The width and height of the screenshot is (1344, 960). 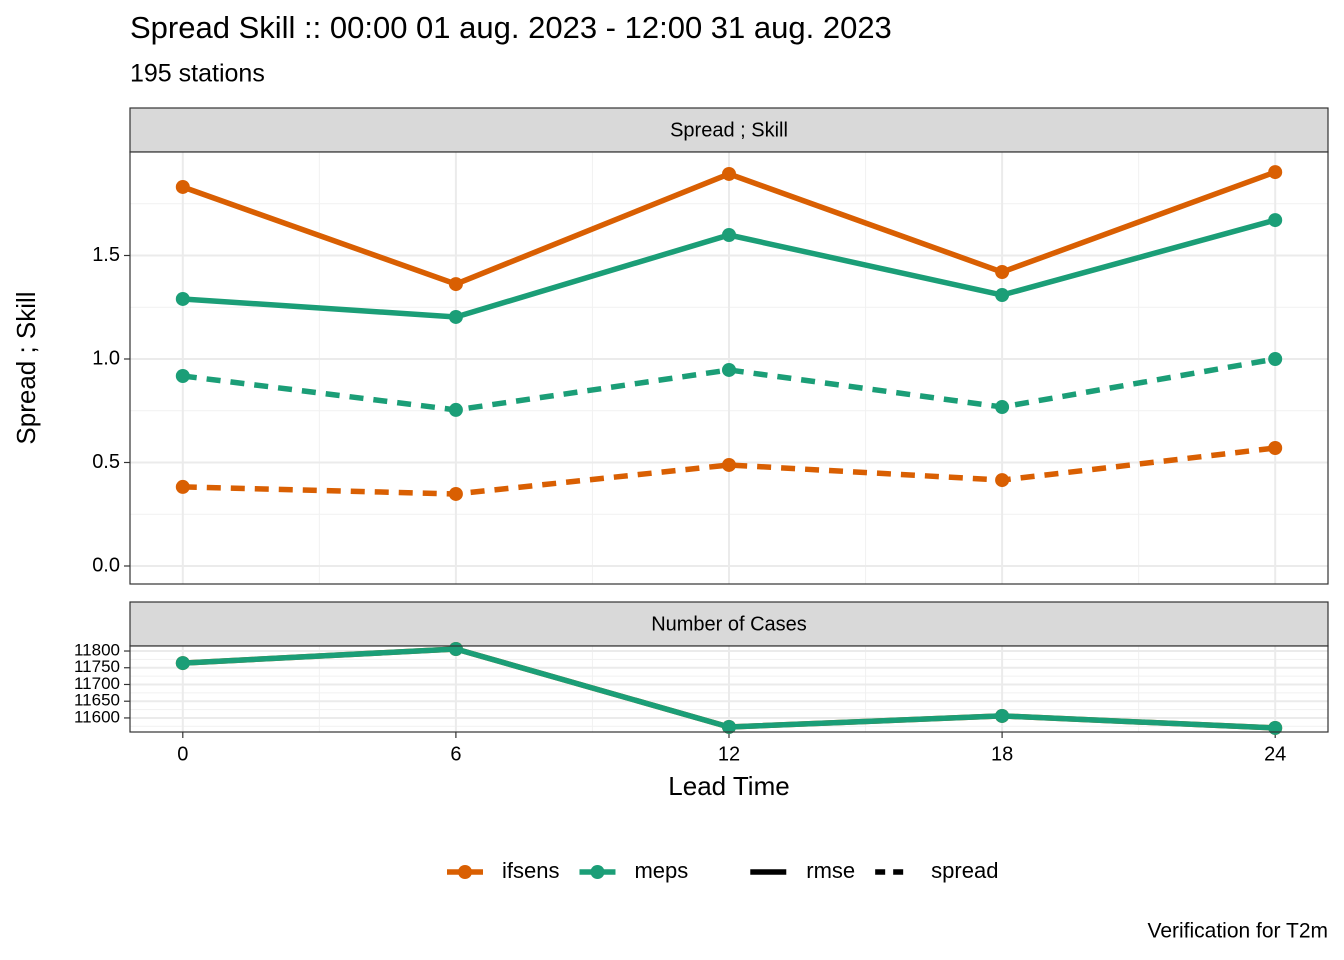 I want to click on x-axis-label: Lead Time, so click(x=728, y=786).